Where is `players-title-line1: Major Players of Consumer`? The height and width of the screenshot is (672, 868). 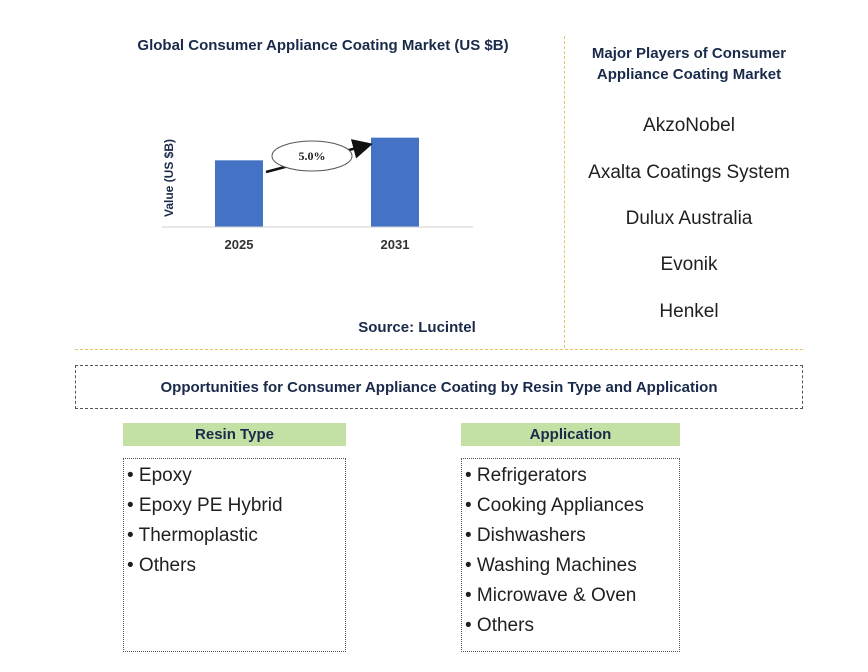
players-title-line1: Major Players of Consumer is located at coordinates (689, 53).